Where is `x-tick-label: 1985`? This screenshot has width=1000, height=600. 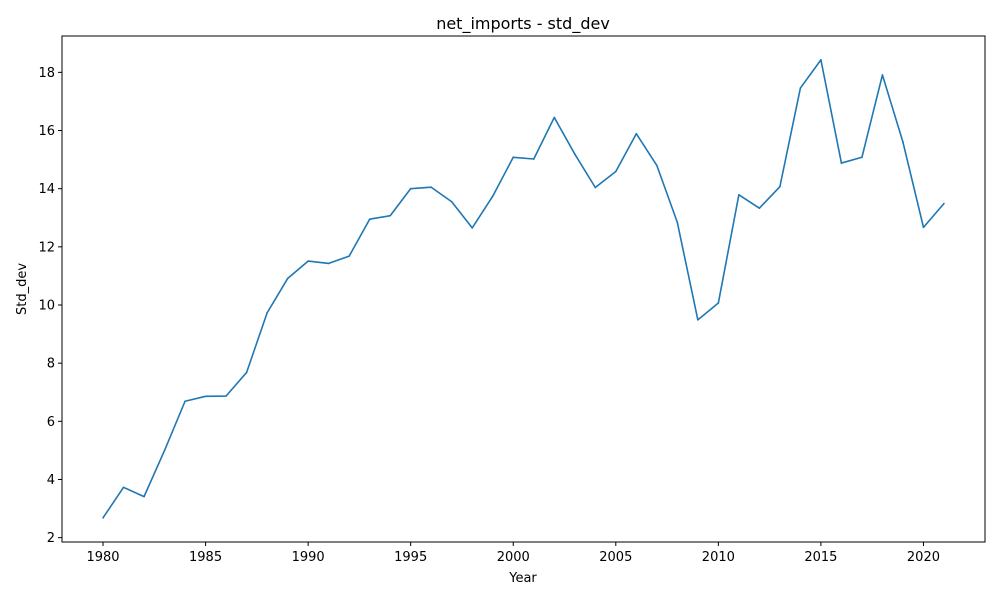 x-tick-label: 1985 is located at coordinates (205, 557).